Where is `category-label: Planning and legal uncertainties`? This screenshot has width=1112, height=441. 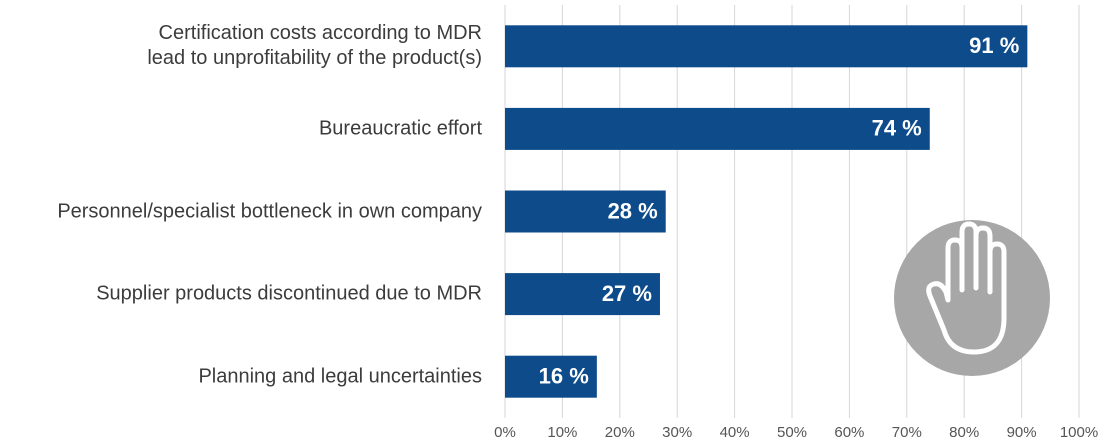 category-label: Planning and legal uncertainties is located at coordinates (340, 376).